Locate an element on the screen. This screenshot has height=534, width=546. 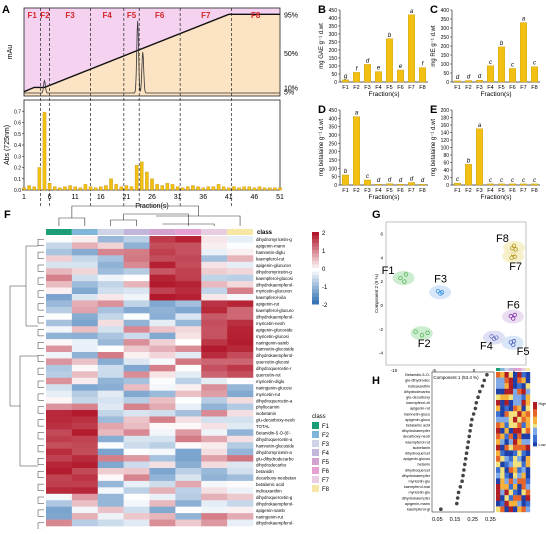
bar-category-label: F7 is located at coordinates (523, 88).